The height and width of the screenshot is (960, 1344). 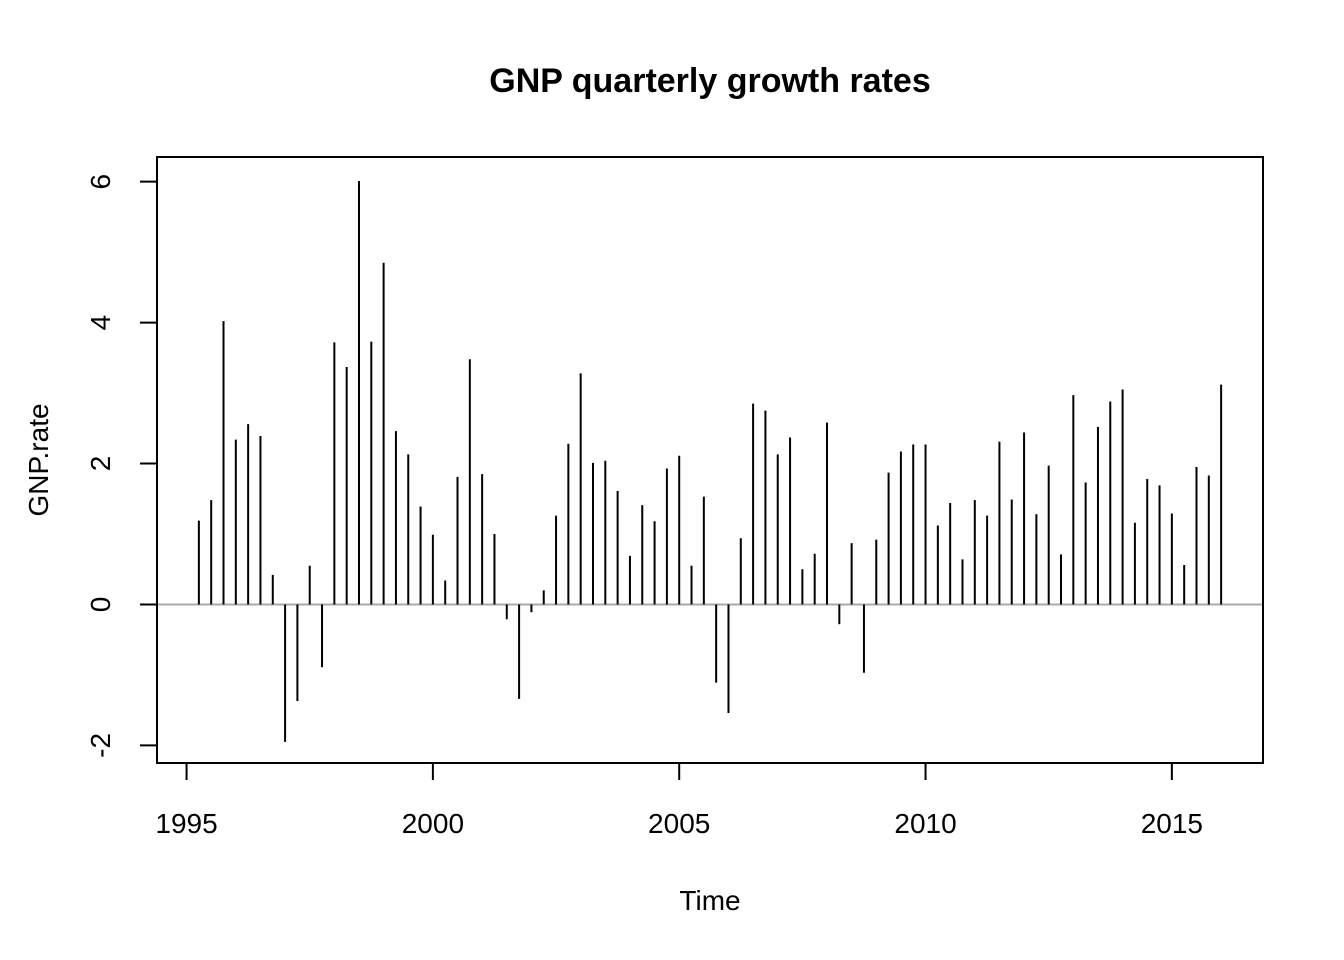 I want to click on y-tick-label-3: 4, so click(x=100, y=323).